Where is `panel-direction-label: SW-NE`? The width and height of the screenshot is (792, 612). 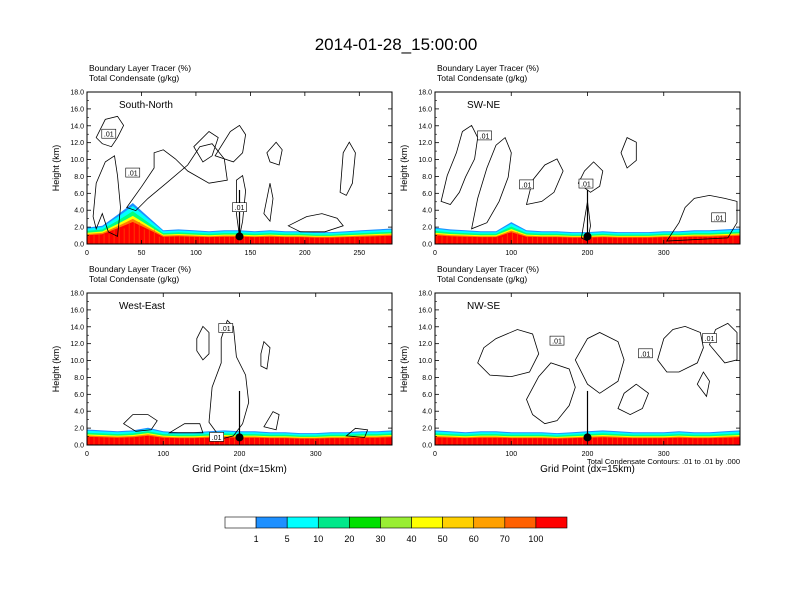
panel-direction-label: SW-NE is located at coordinates (483, 105).